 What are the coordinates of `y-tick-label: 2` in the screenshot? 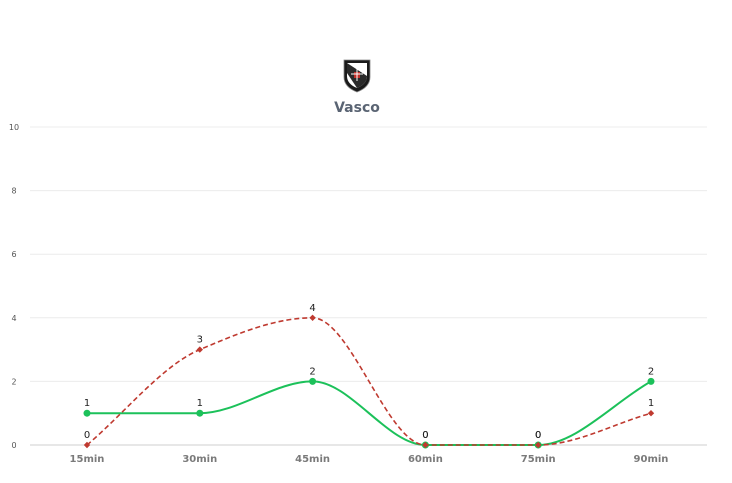 It's located at (13, 381).